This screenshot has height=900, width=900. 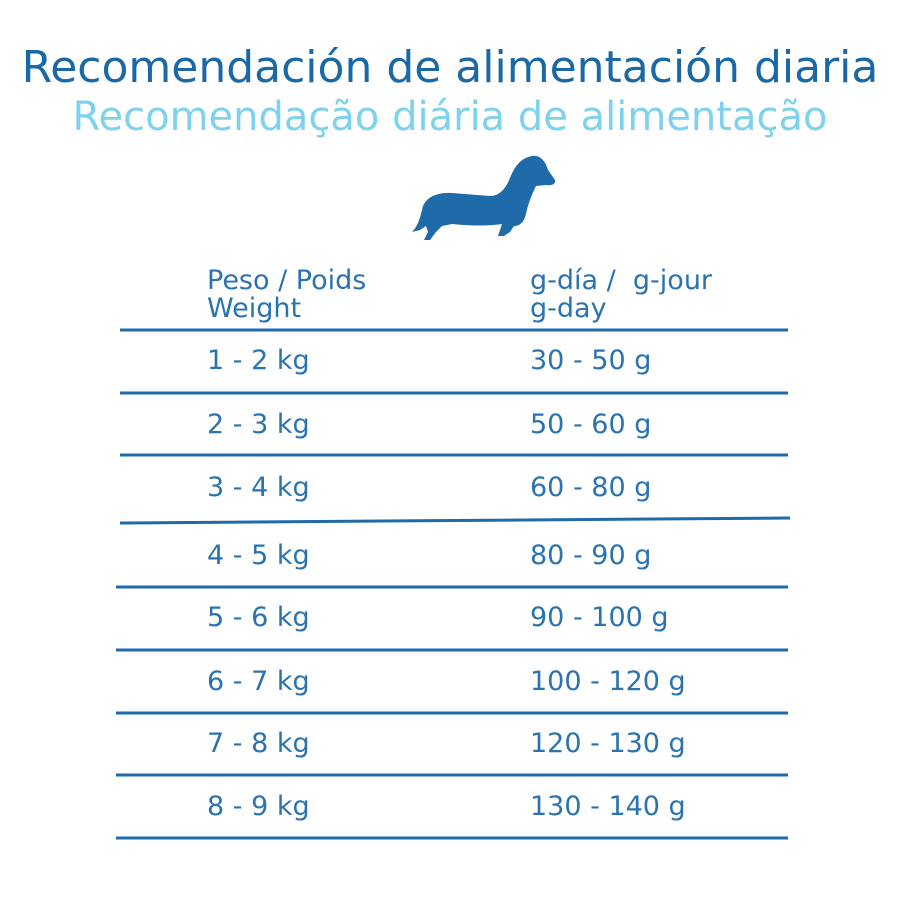 I want to click on dog-icon, so click(x=484, y=197).